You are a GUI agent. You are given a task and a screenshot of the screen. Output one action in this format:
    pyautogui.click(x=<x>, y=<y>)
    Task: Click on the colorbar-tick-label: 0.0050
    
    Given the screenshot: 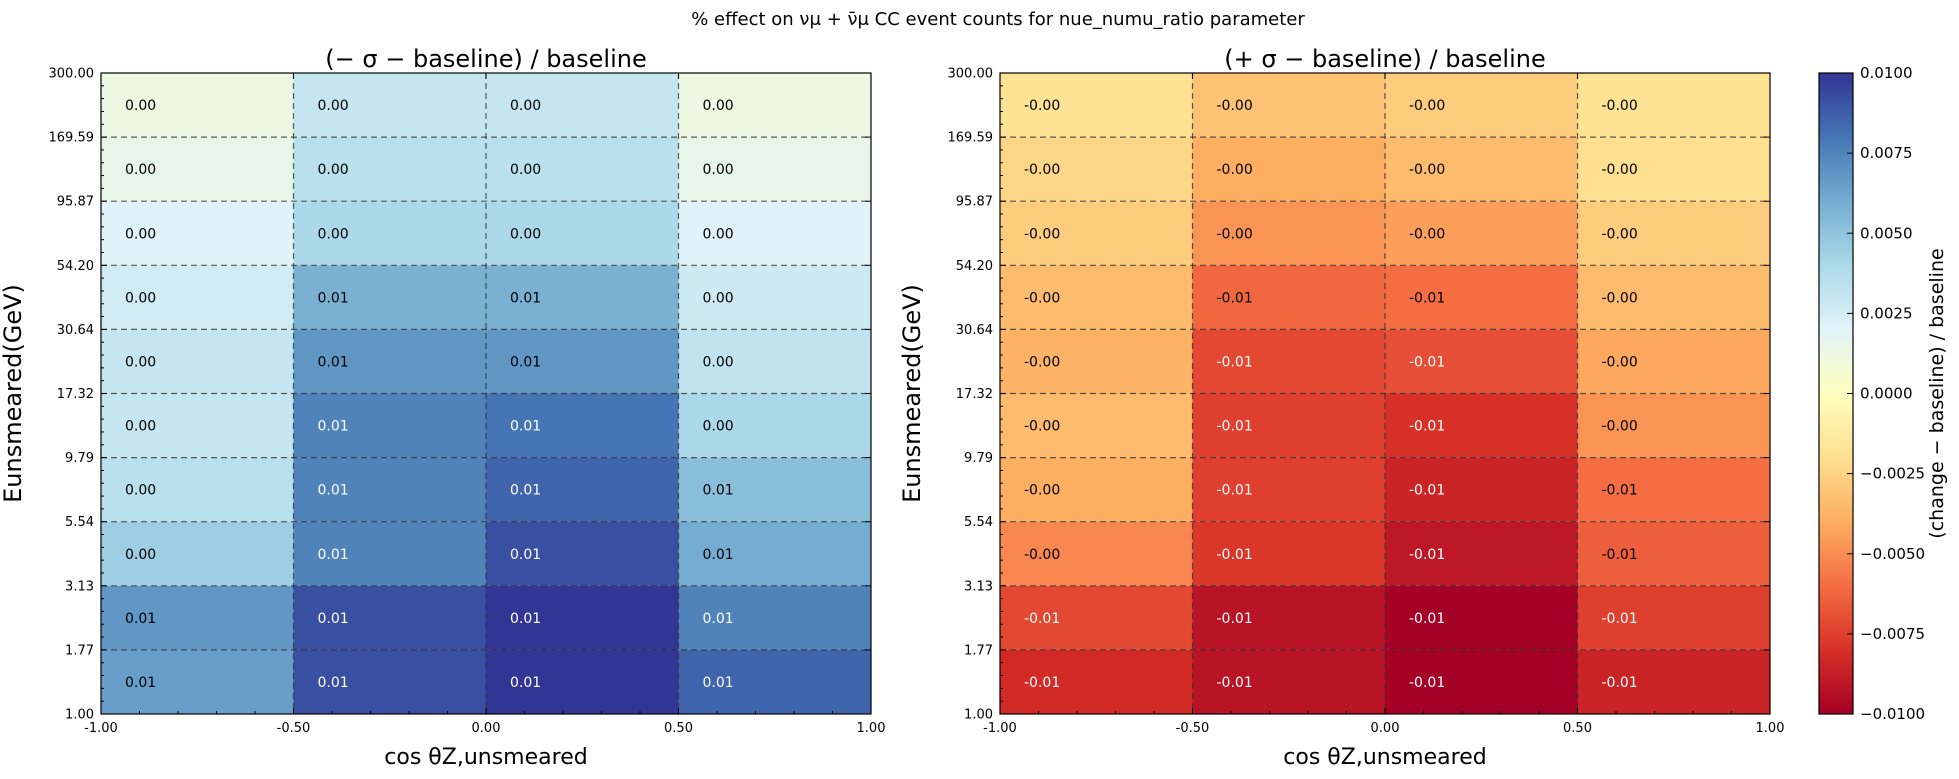 What is the action you would take?
    pyautogui.click(x=1886, y=233)
    